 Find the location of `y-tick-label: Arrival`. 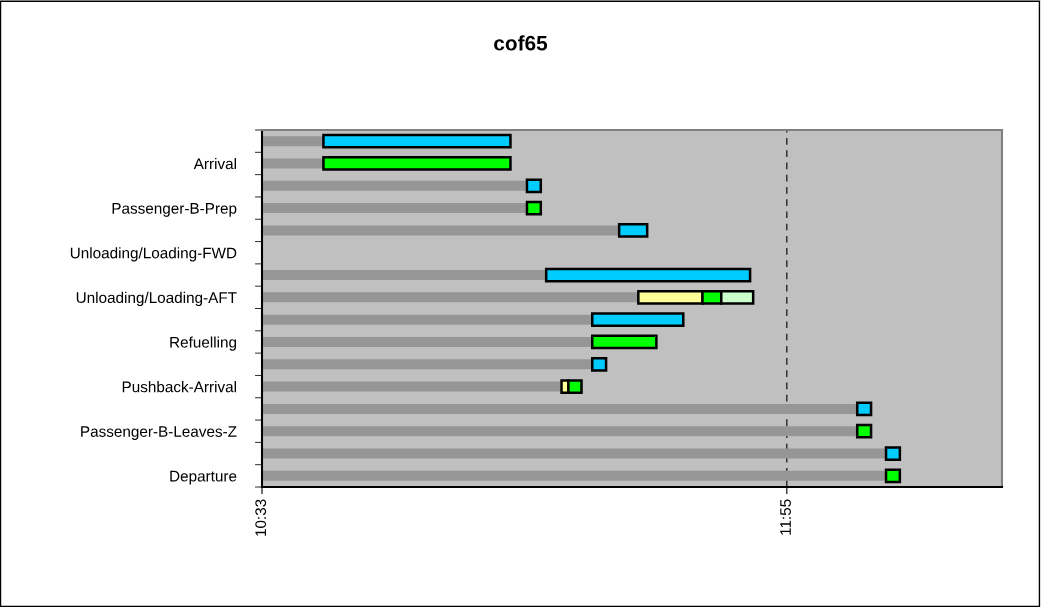

y-tick-label: Arrival is located at coordinates (214, 163).